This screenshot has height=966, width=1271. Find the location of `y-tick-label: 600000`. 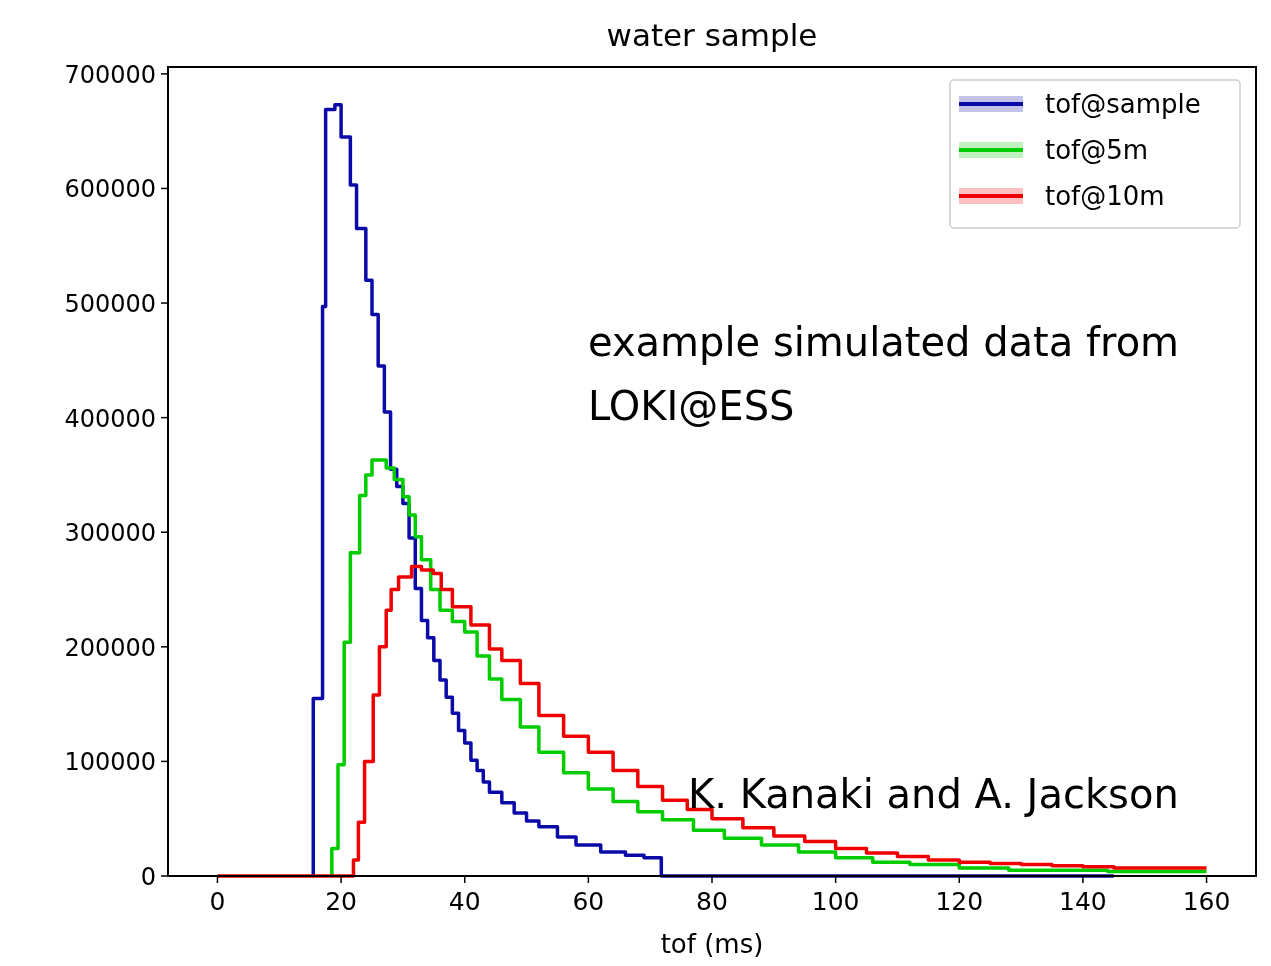

y-tick-label: 600000 is located at coordinates (110, 189).